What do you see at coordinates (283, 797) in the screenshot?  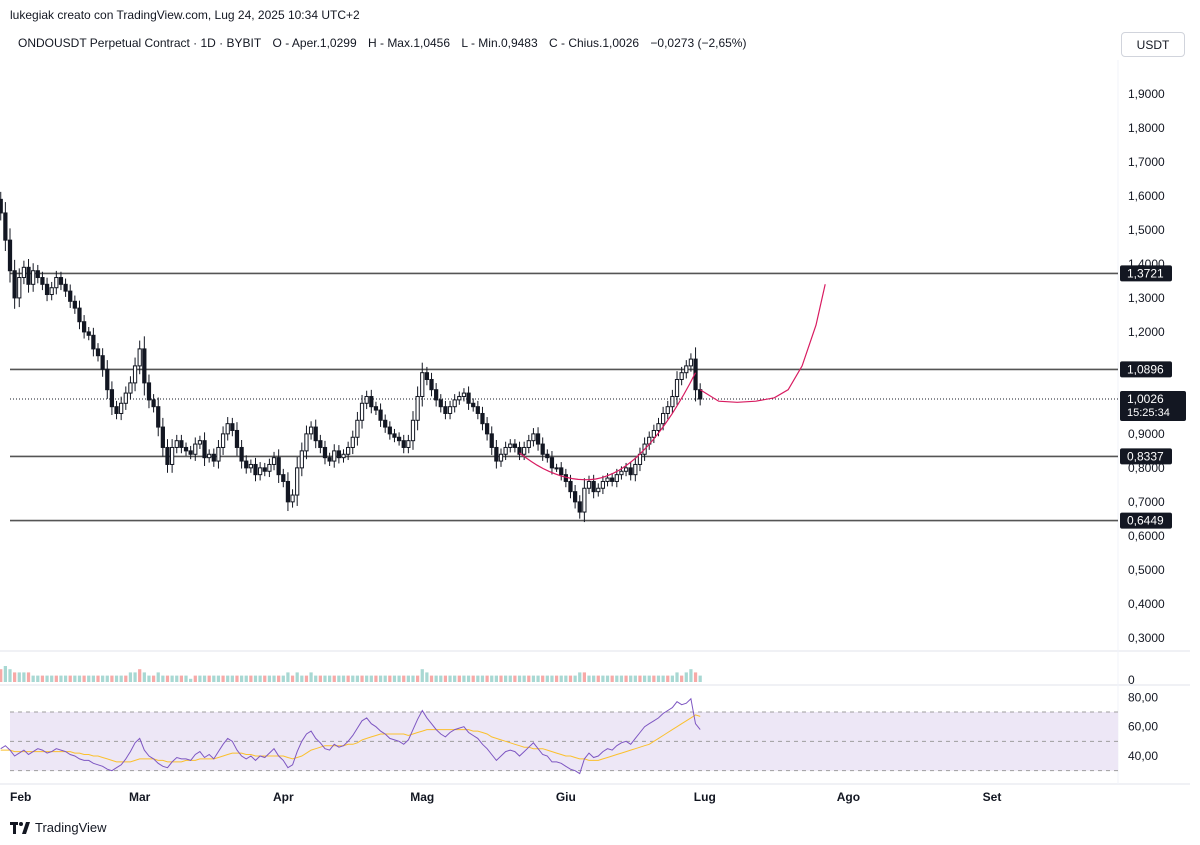 I see `x-axis-tick: Apr` at bounding box center [283, 797].